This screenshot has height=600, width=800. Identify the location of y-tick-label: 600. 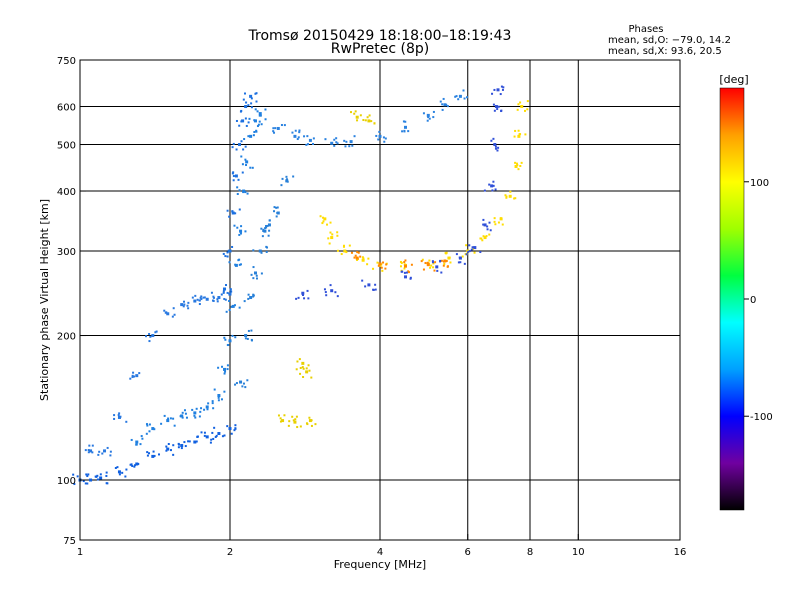
(66, 108).